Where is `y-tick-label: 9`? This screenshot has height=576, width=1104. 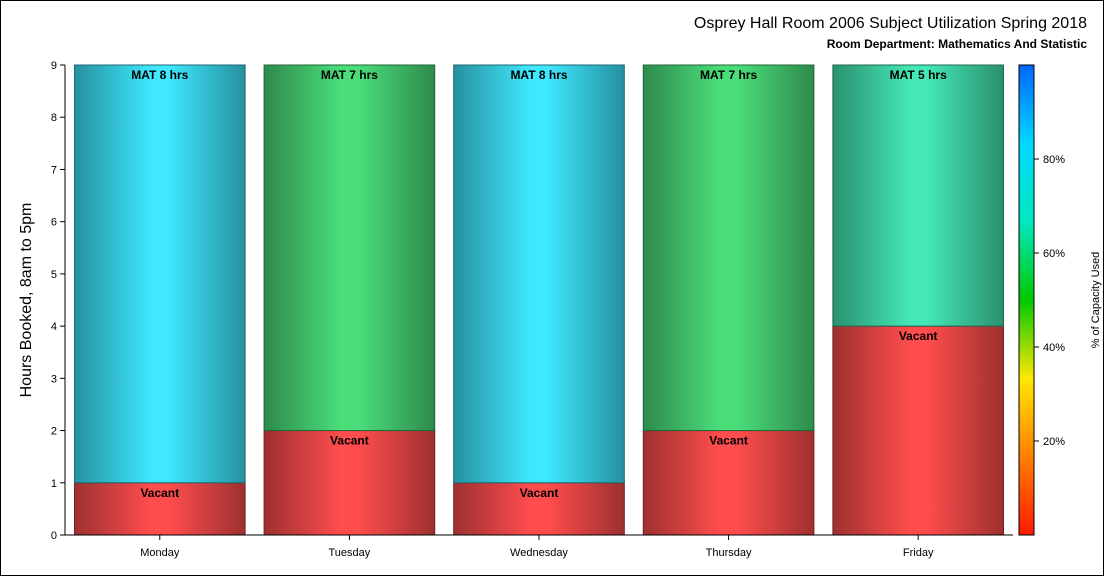
y-tick-label: 9 is located at coordinates (54, 66).